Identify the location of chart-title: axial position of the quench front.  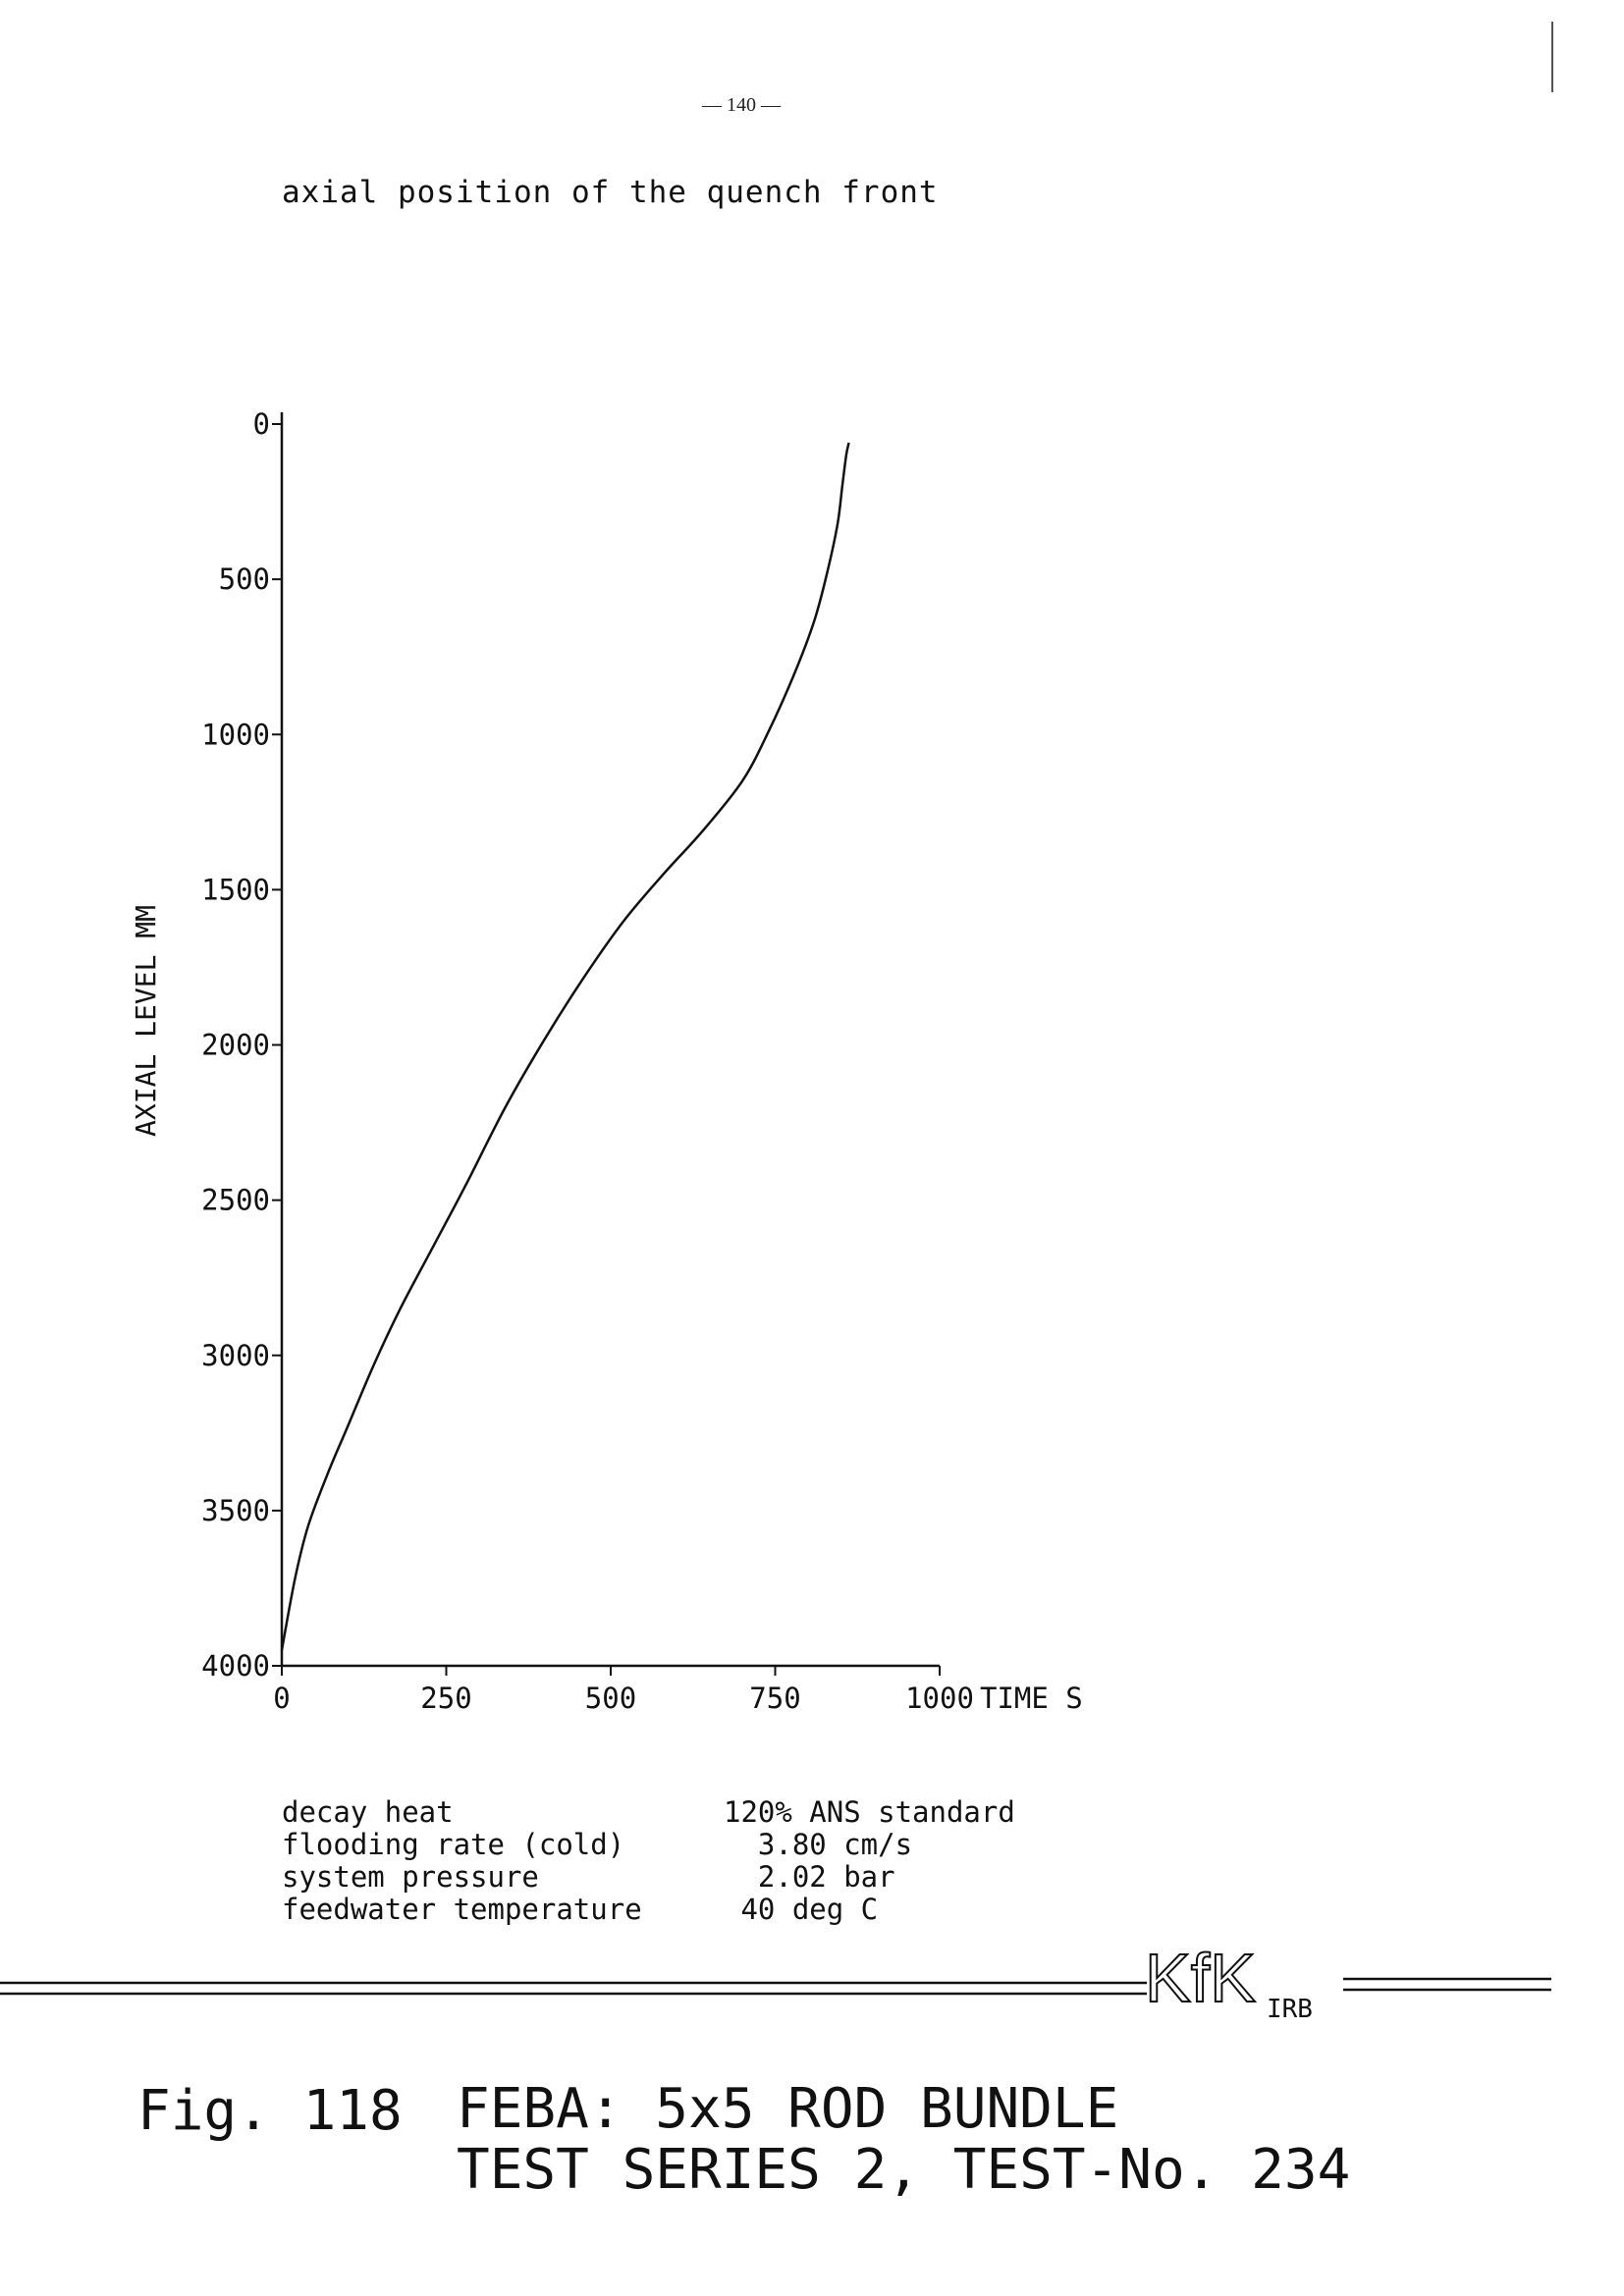
(610, 192).